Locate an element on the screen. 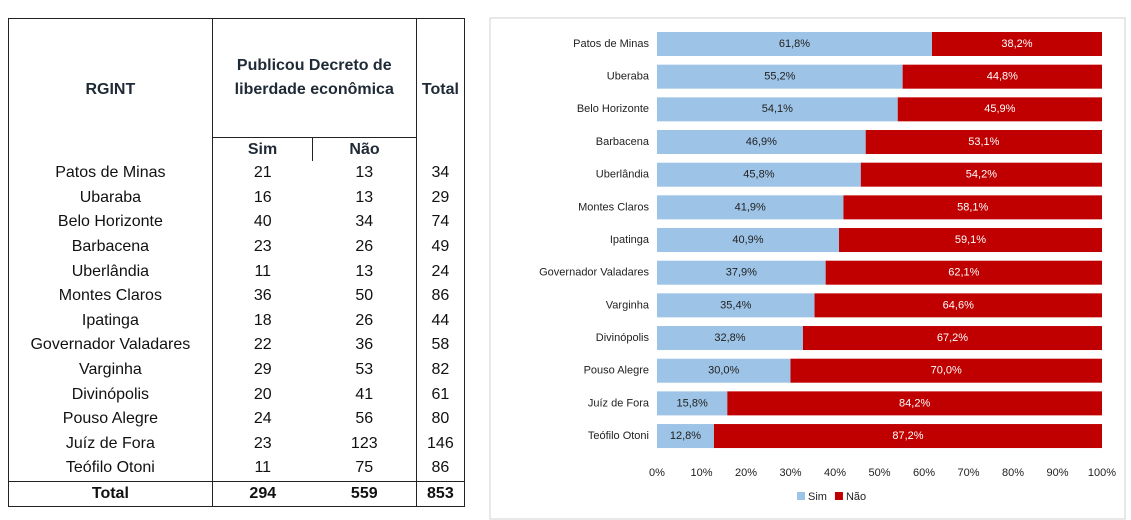  table-cell: 82 is located at coordinates (440, 370).